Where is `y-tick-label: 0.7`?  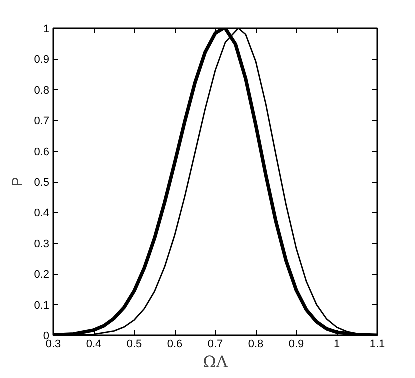 y-tick-label: 0.7 is located at coordinates (42, 122).